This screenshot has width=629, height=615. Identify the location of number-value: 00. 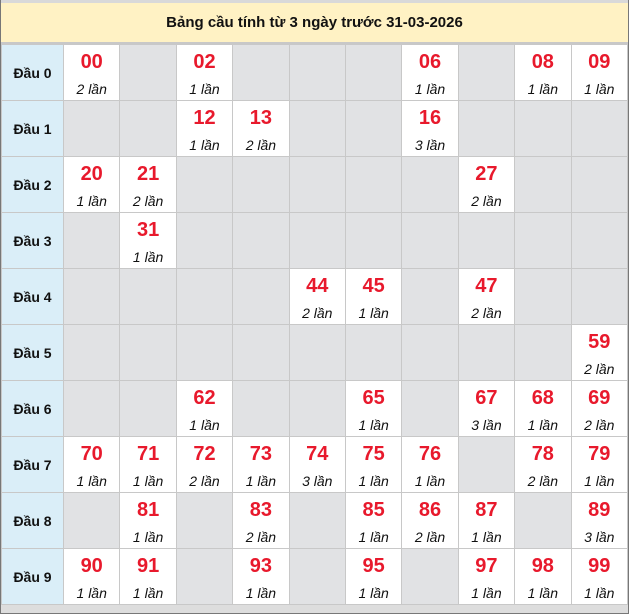
(91, 61).